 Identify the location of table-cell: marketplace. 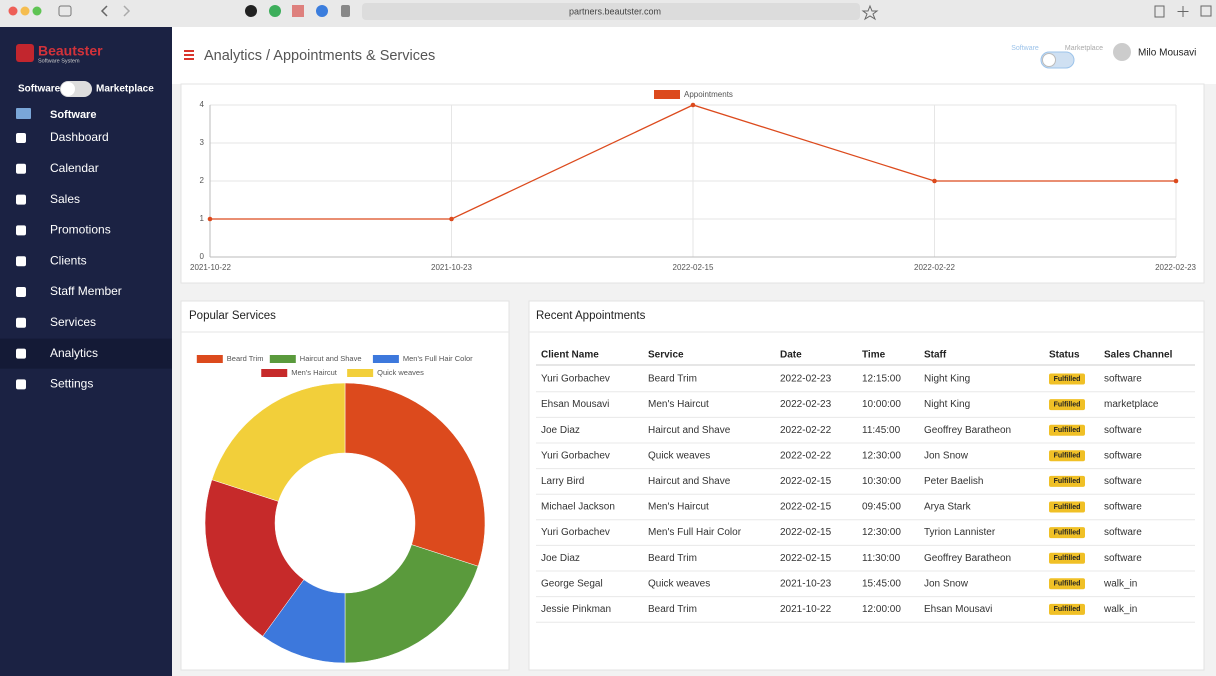
(1131, 404).